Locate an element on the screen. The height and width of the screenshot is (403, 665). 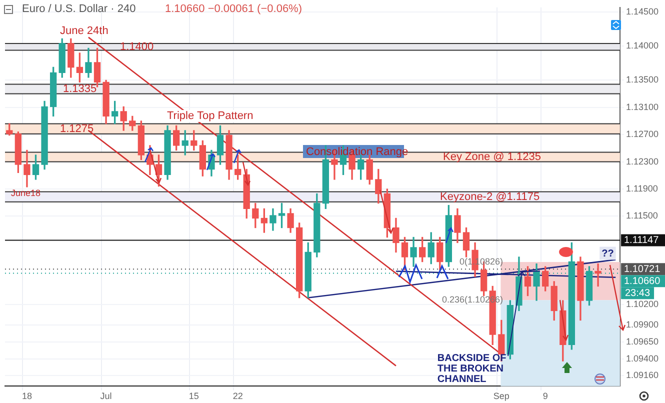
text: 23:43 is located at coordinates (637, 293).